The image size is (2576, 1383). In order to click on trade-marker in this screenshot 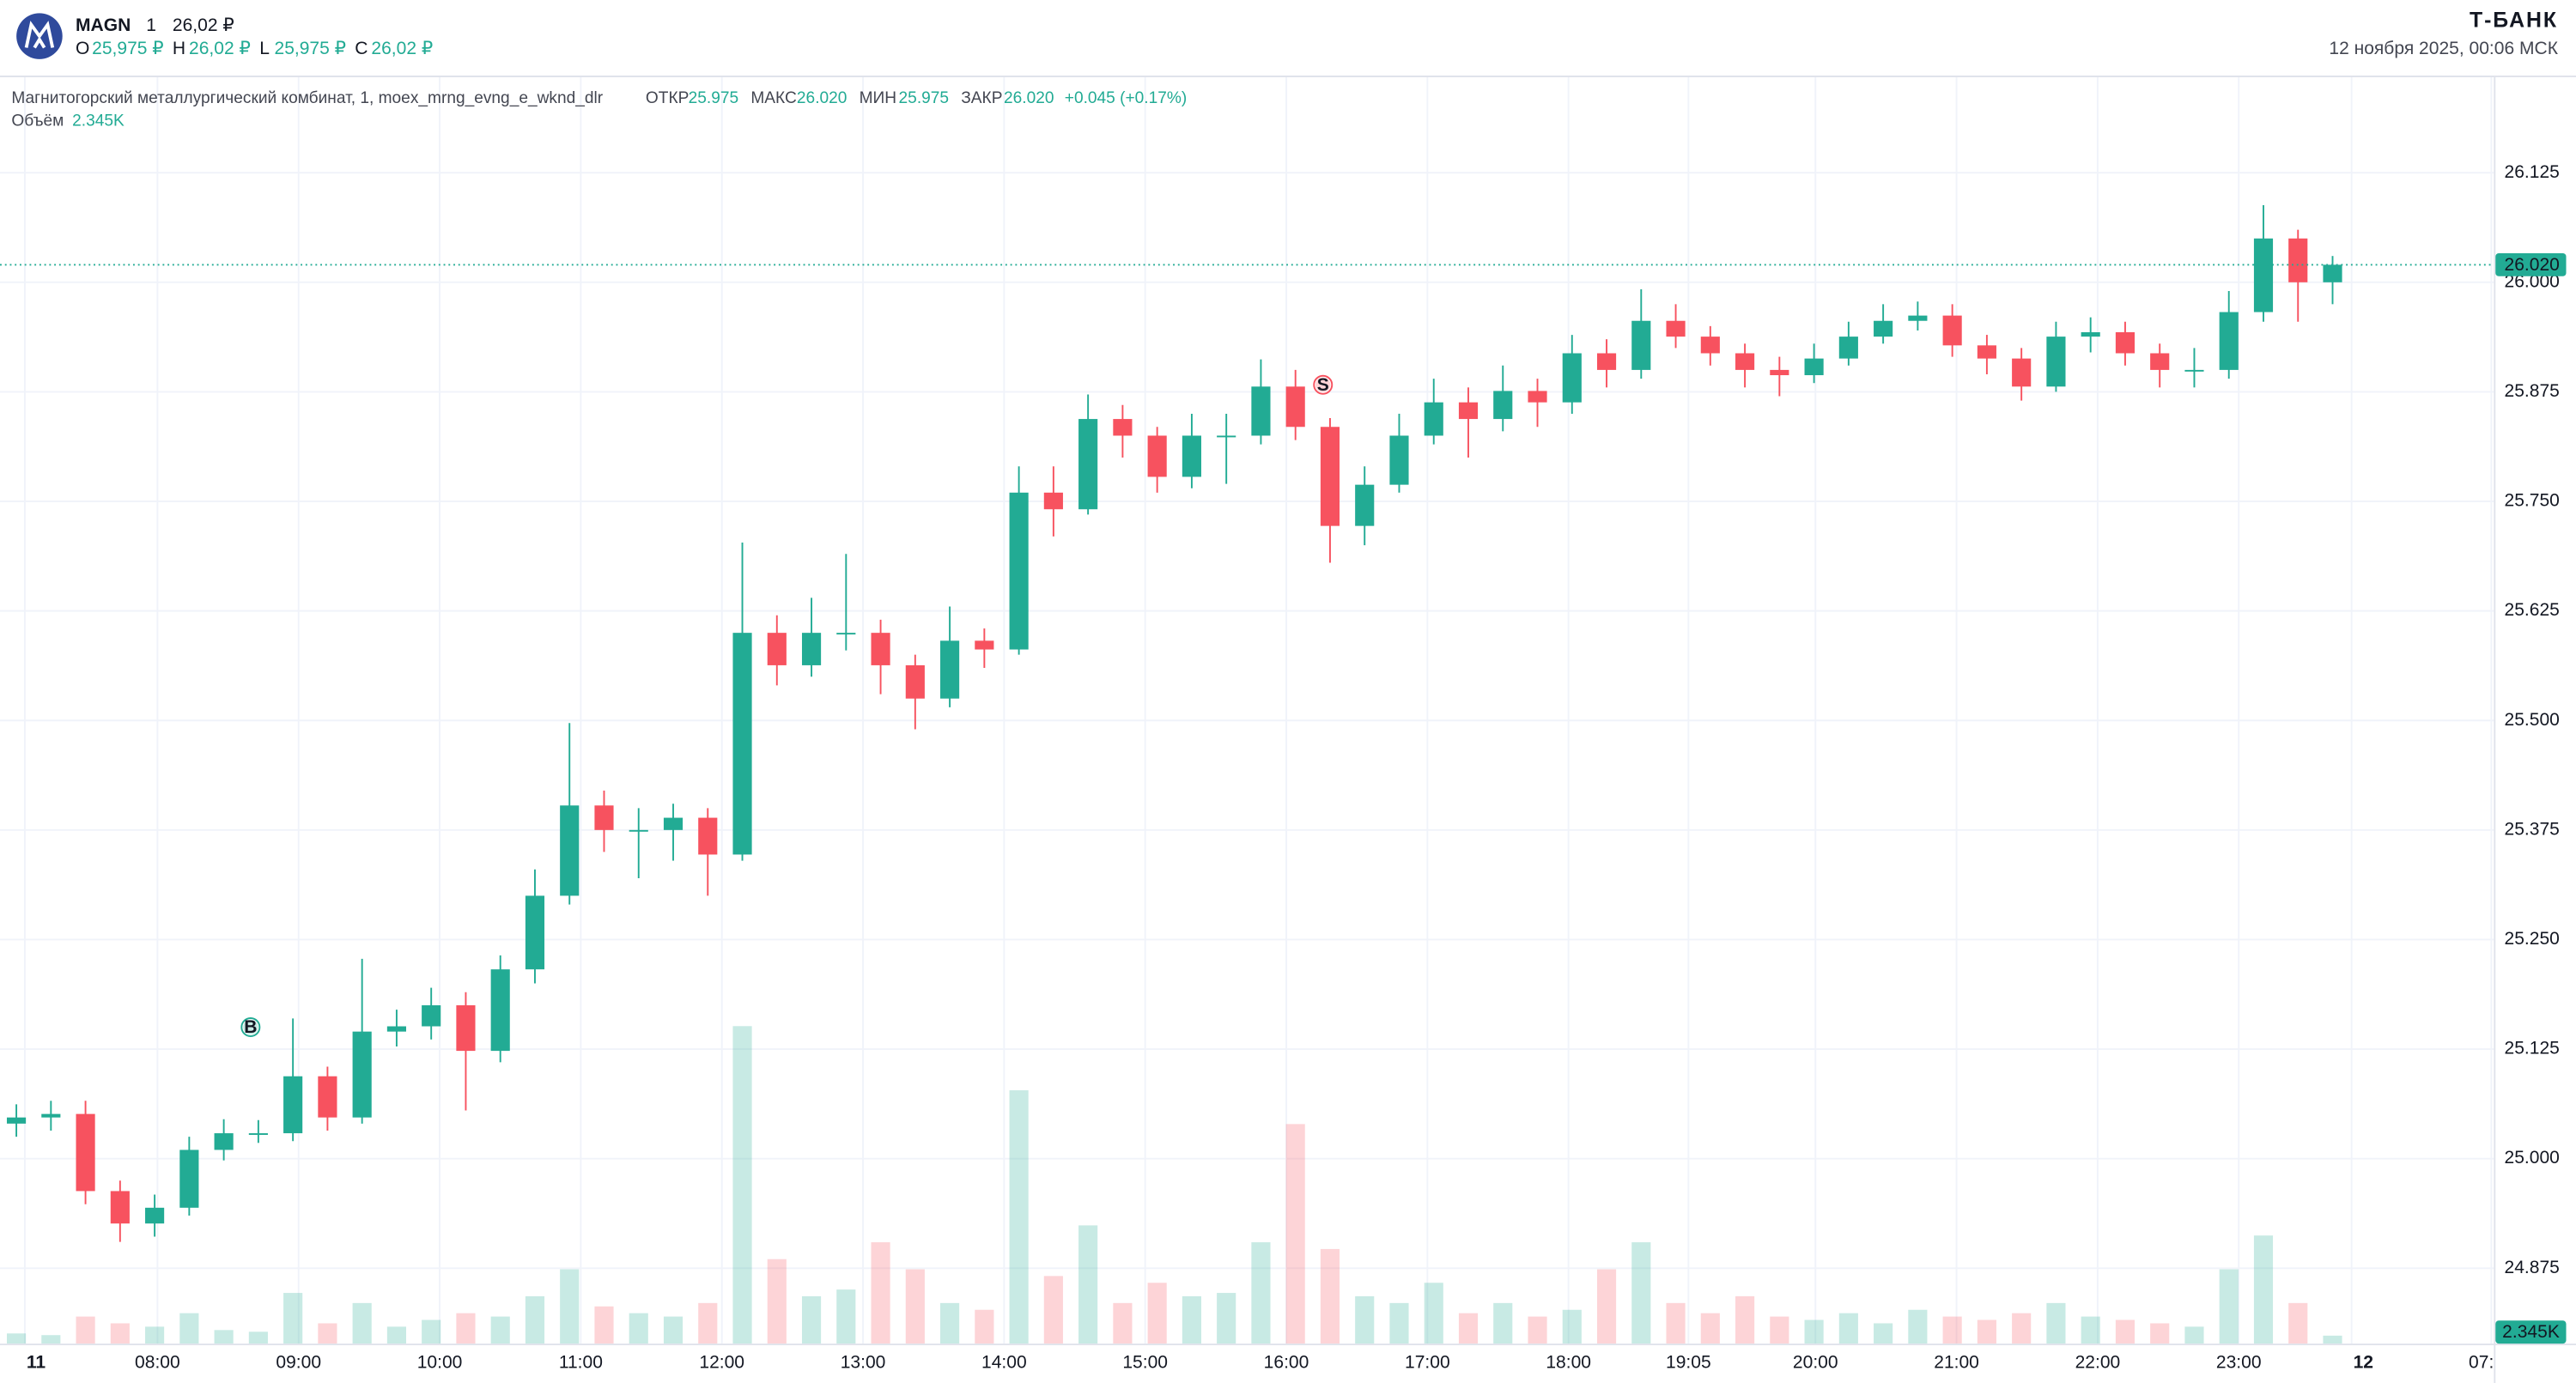, I will do `click(1323, 384)`.